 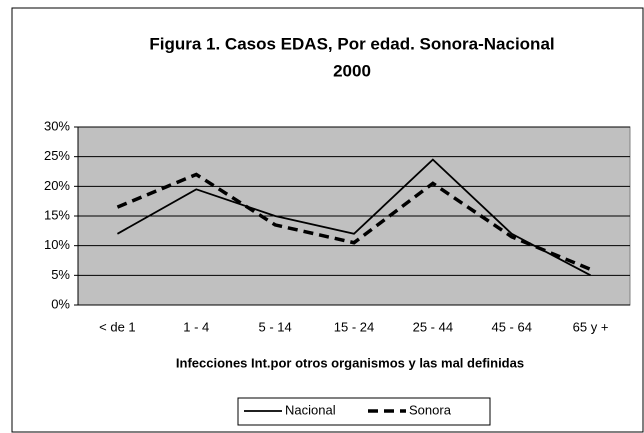 I want to click on x-tick-label: 1 - 4, so click(x=196, y=326).